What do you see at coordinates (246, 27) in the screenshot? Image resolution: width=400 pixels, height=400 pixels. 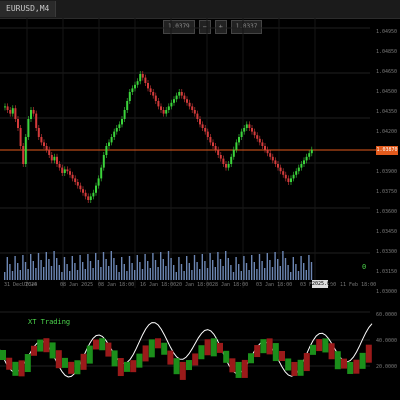 I see `lot-size-box: 1.0337` at bounding box center [246, 27].